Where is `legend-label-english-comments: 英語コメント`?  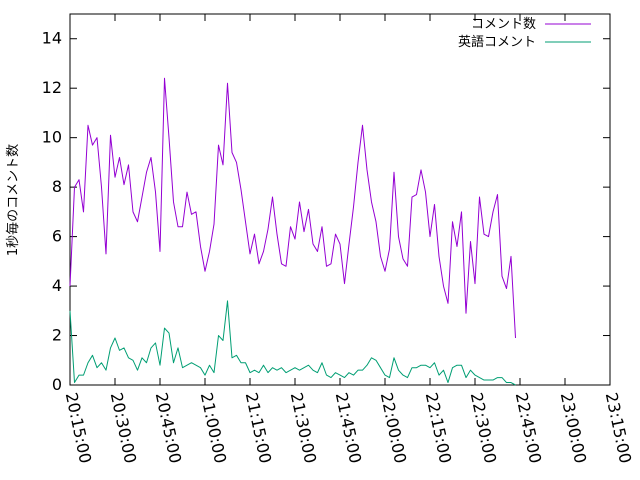 legend-label-english-comments: 英語コメント is located at coordinates (497, 42).